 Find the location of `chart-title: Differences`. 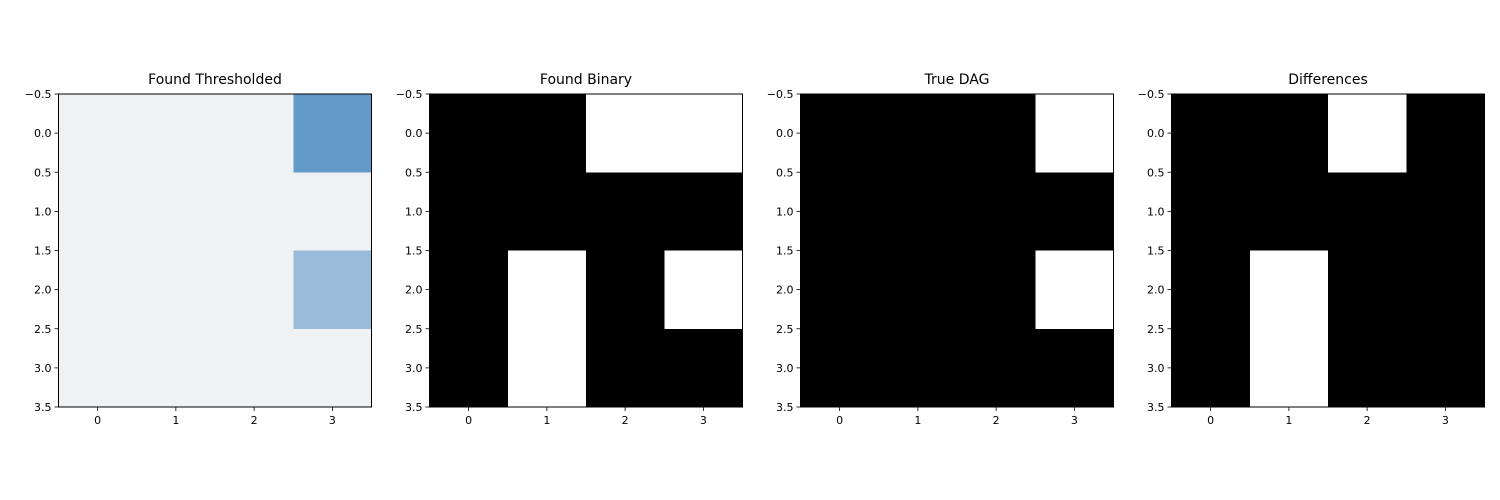

chart-title: Differences is located at coordinates (1327, 80).